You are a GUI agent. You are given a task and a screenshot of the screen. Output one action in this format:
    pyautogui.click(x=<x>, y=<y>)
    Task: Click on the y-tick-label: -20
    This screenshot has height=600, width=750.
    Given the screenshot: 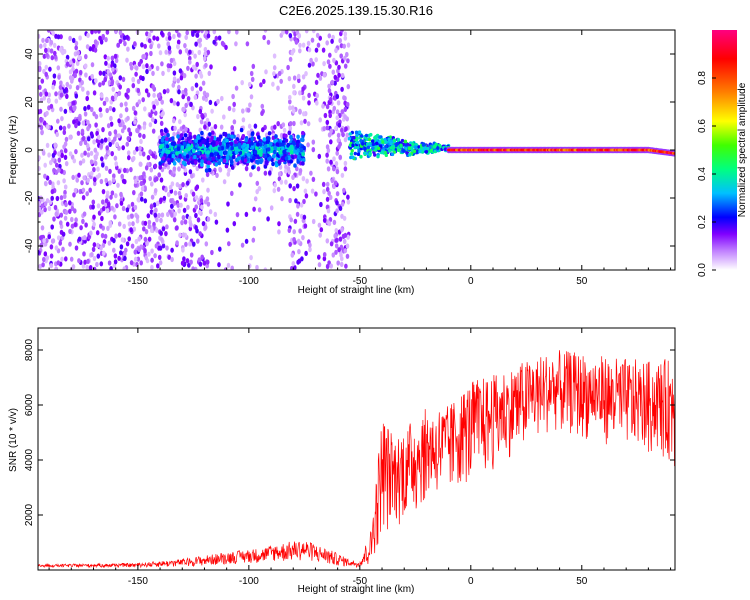 What is the action you would take?
    pyautogui.click(x=29, y=197)
    